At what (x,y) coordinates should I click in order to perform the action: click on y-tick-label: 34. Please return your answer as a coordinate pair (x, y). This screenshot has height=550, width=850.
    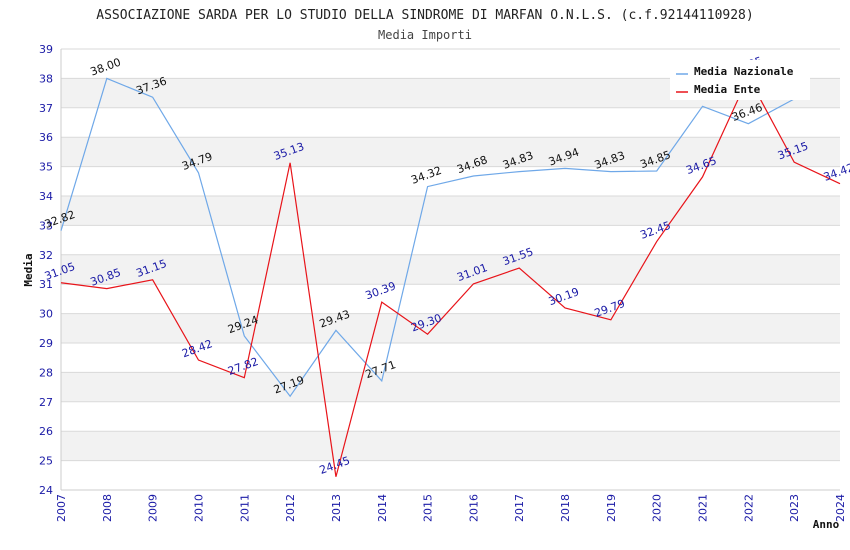
    Looking at the image, I should click on (46, 196).